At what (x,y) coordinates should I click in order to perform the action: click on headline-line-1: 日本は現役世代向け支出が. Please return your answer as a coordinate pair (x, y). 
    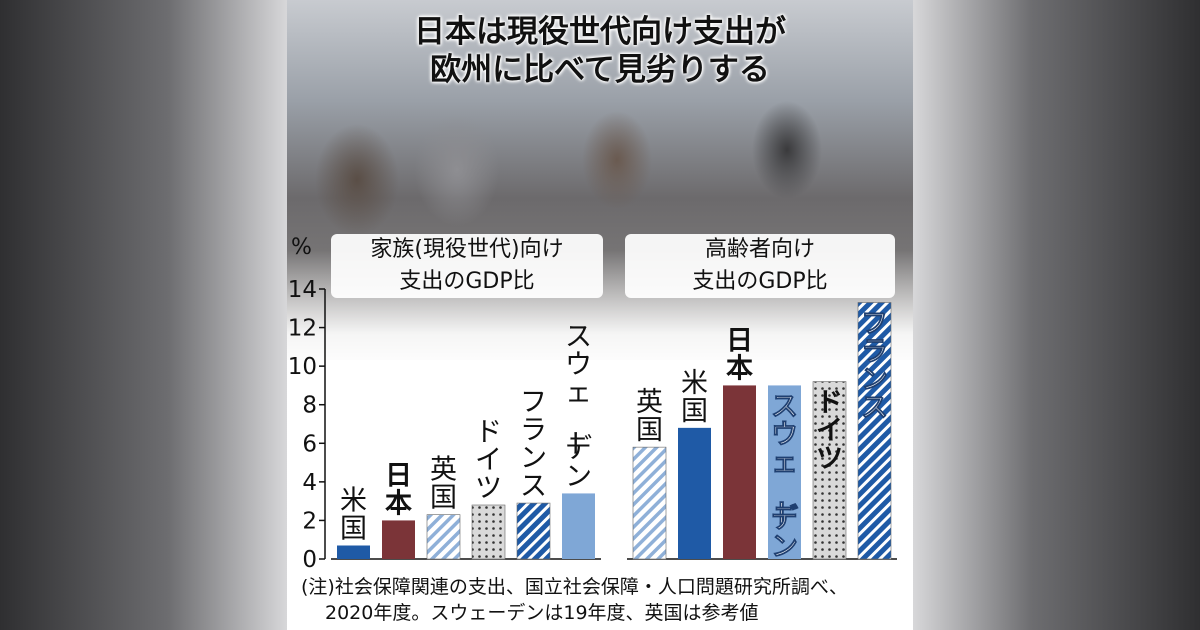
    Looking at the image, I should click on (600, 32).